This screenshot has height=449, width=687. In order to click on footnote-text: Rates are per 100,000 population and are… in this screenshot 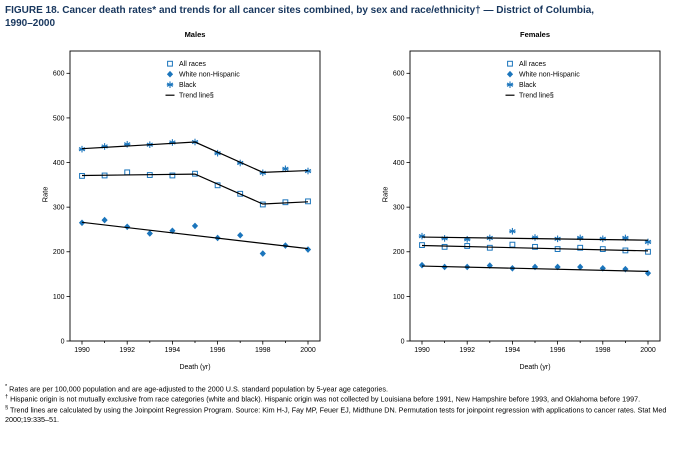, I will do `click(197, 389)`.